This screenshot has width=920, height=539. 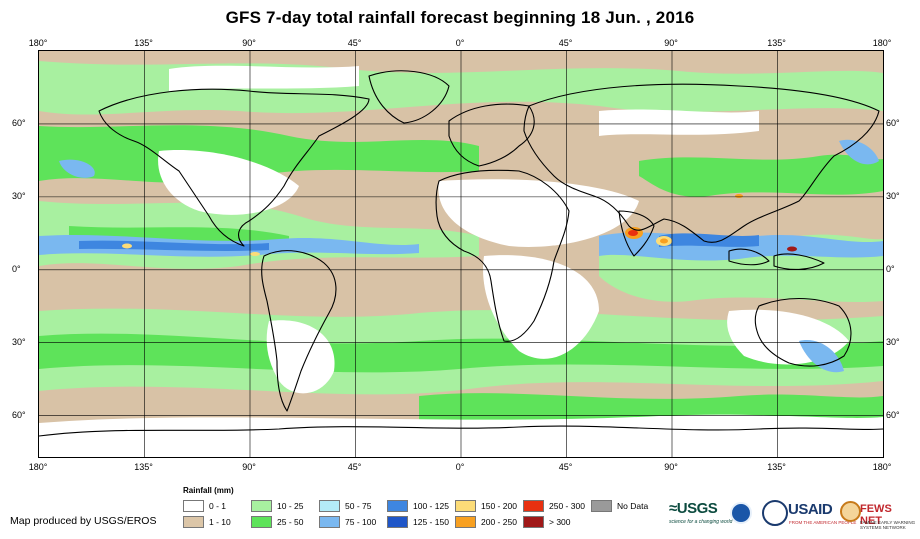 What do you see at coordinates (83, 521) in the screenshot?
I see `map-credit: Map produced by USGS/EROS` at bounding box center [83, 521].